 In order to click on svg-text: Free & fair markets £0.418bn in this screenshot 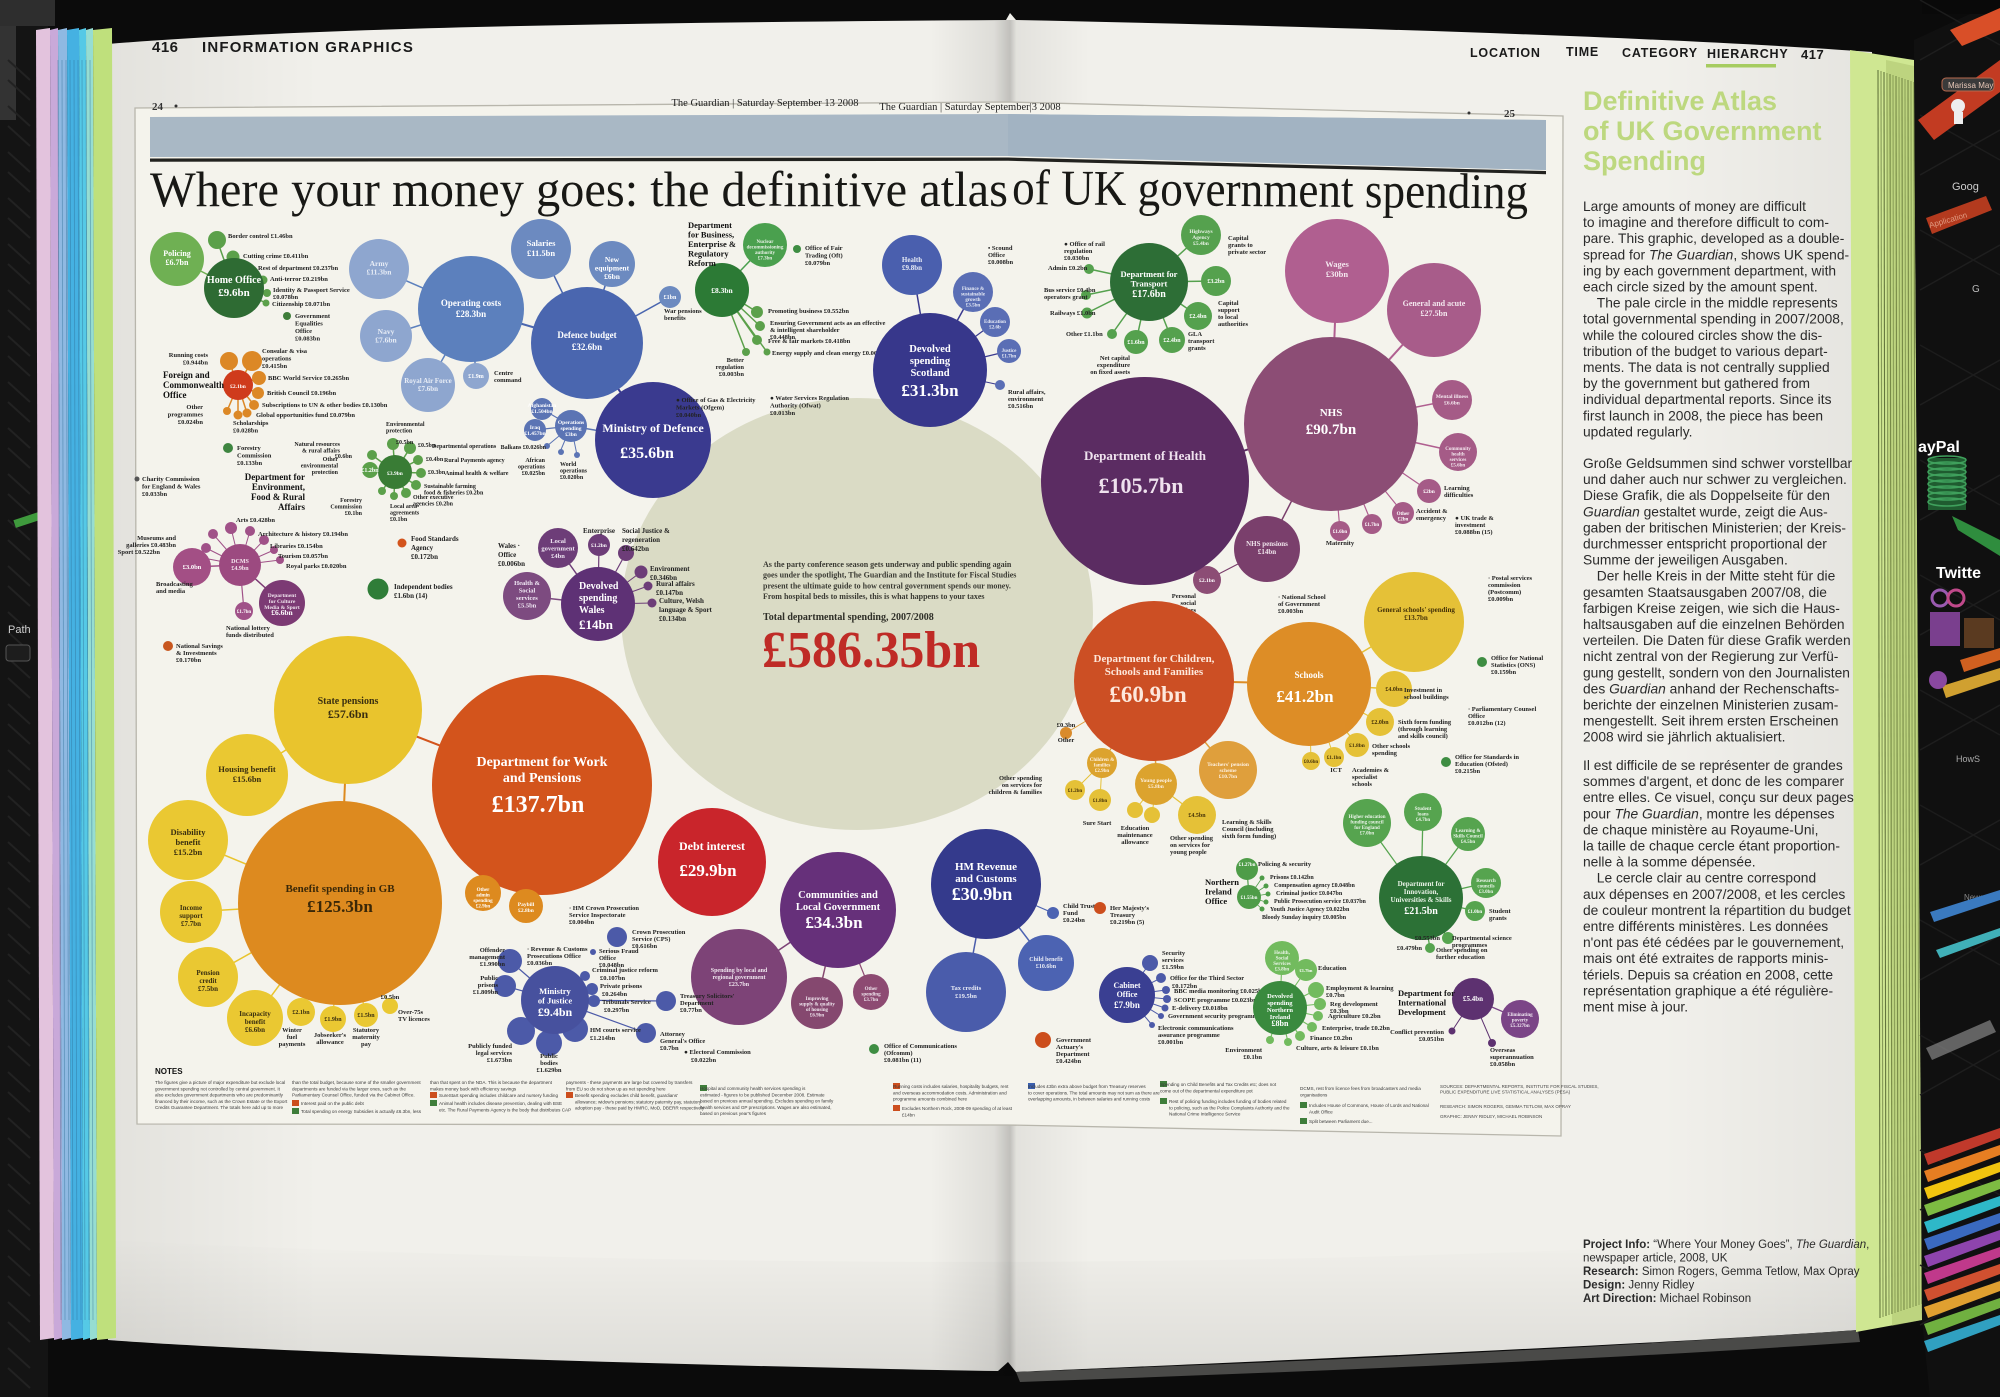, I will do `click(809, 341)`.